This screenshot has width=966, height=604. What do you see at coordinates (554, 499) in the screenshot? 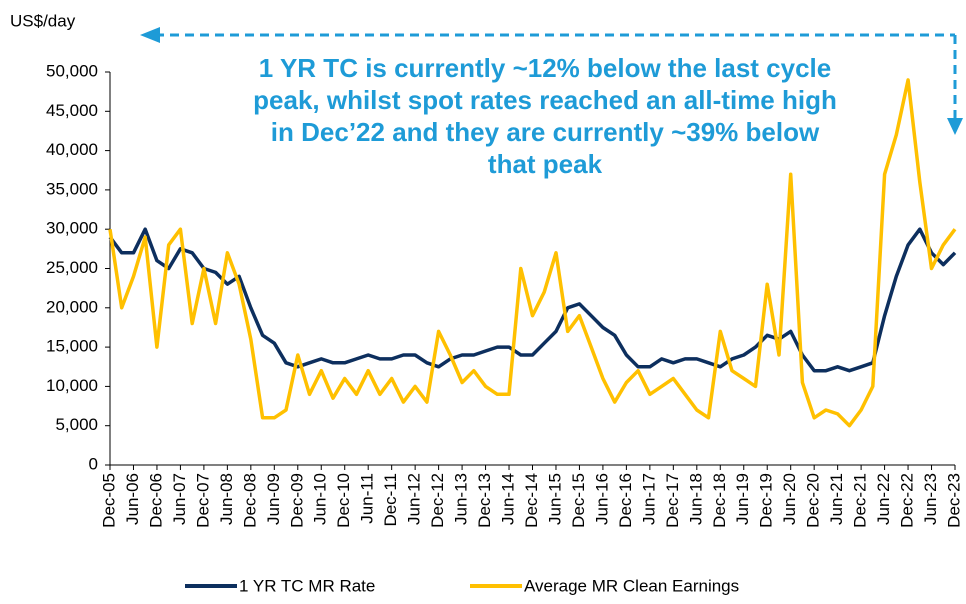
I see `x-tick-label: Jun-15` at bounding box center [554, 499].